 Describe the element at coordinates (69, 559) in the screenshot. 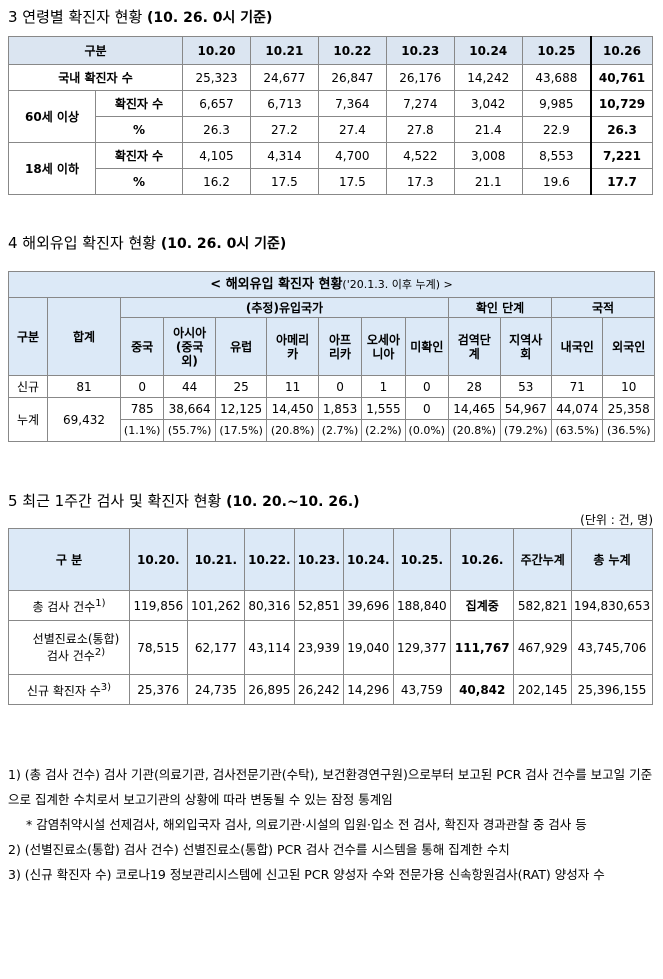

I see `test-h-0: 구 분` at that location.